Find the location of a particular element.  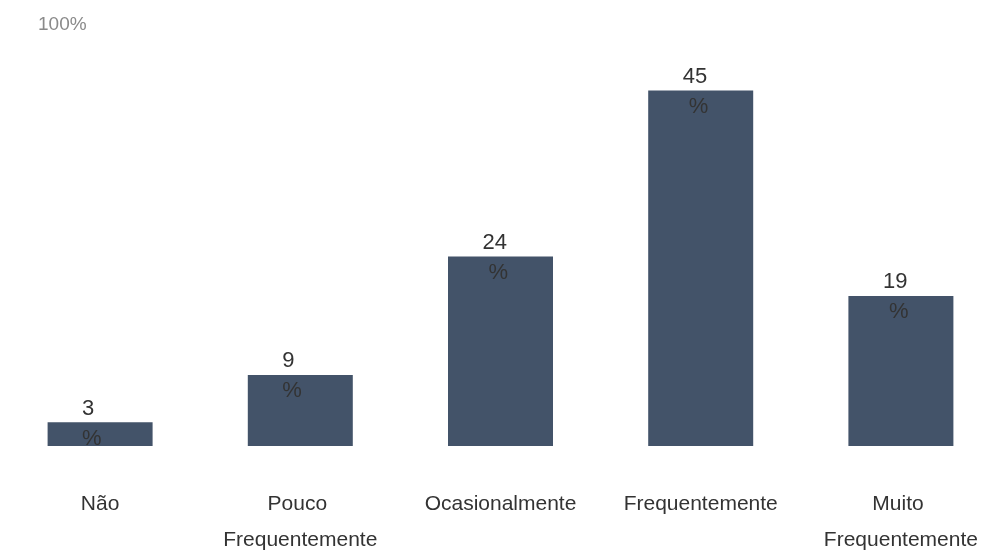

data-label: 19 % is located at coordinates (895, 296).